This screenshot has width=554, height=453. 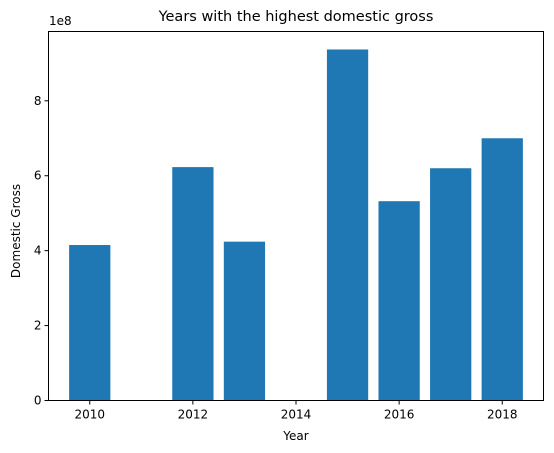 What do you see at coordinates (347, 224) in the screenshot?
I see `bar-2015` at bounding box center [347, 224].